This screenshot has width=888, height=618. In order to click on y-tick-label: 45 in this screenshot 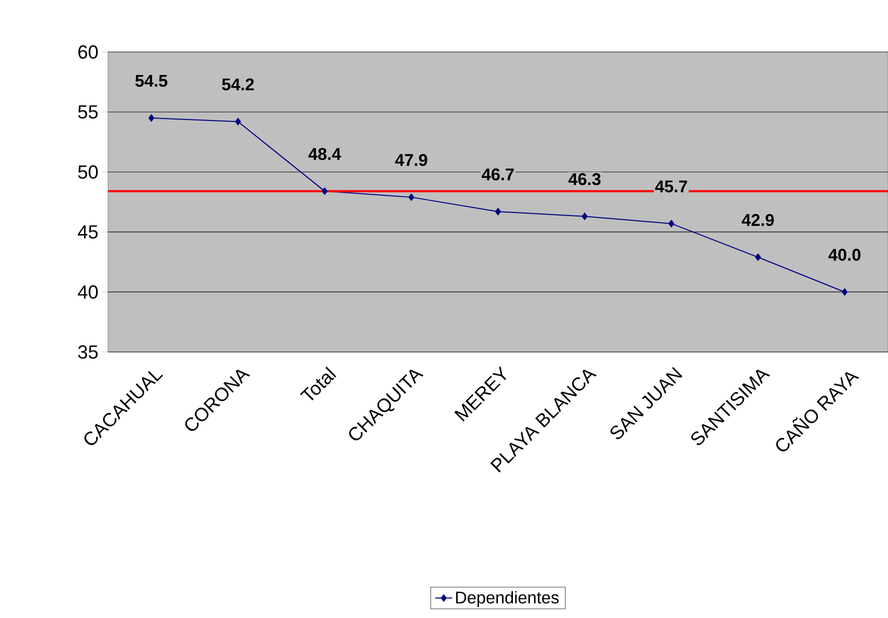, I will do `click(88, 232)`.